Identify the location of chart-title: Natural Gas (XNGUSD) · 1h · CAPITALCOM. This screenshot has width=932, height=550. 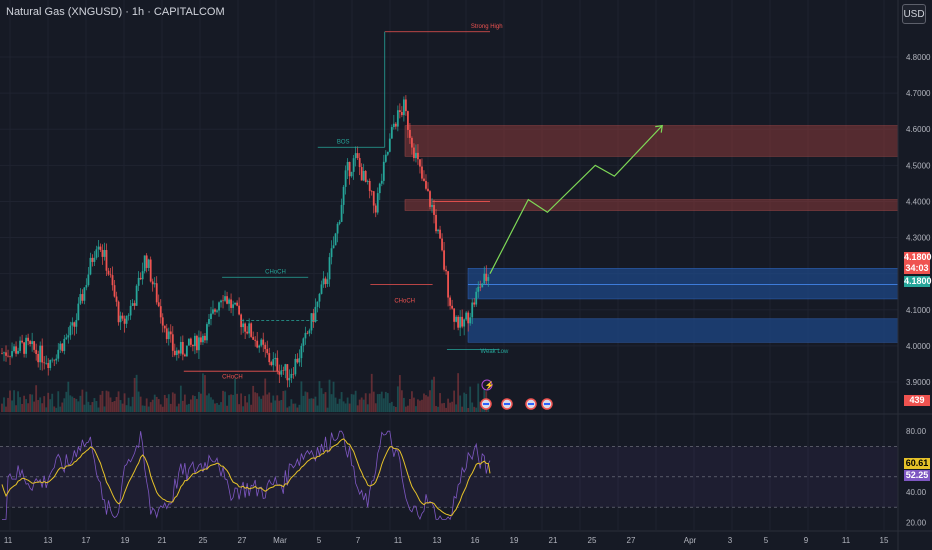
(115, 12).